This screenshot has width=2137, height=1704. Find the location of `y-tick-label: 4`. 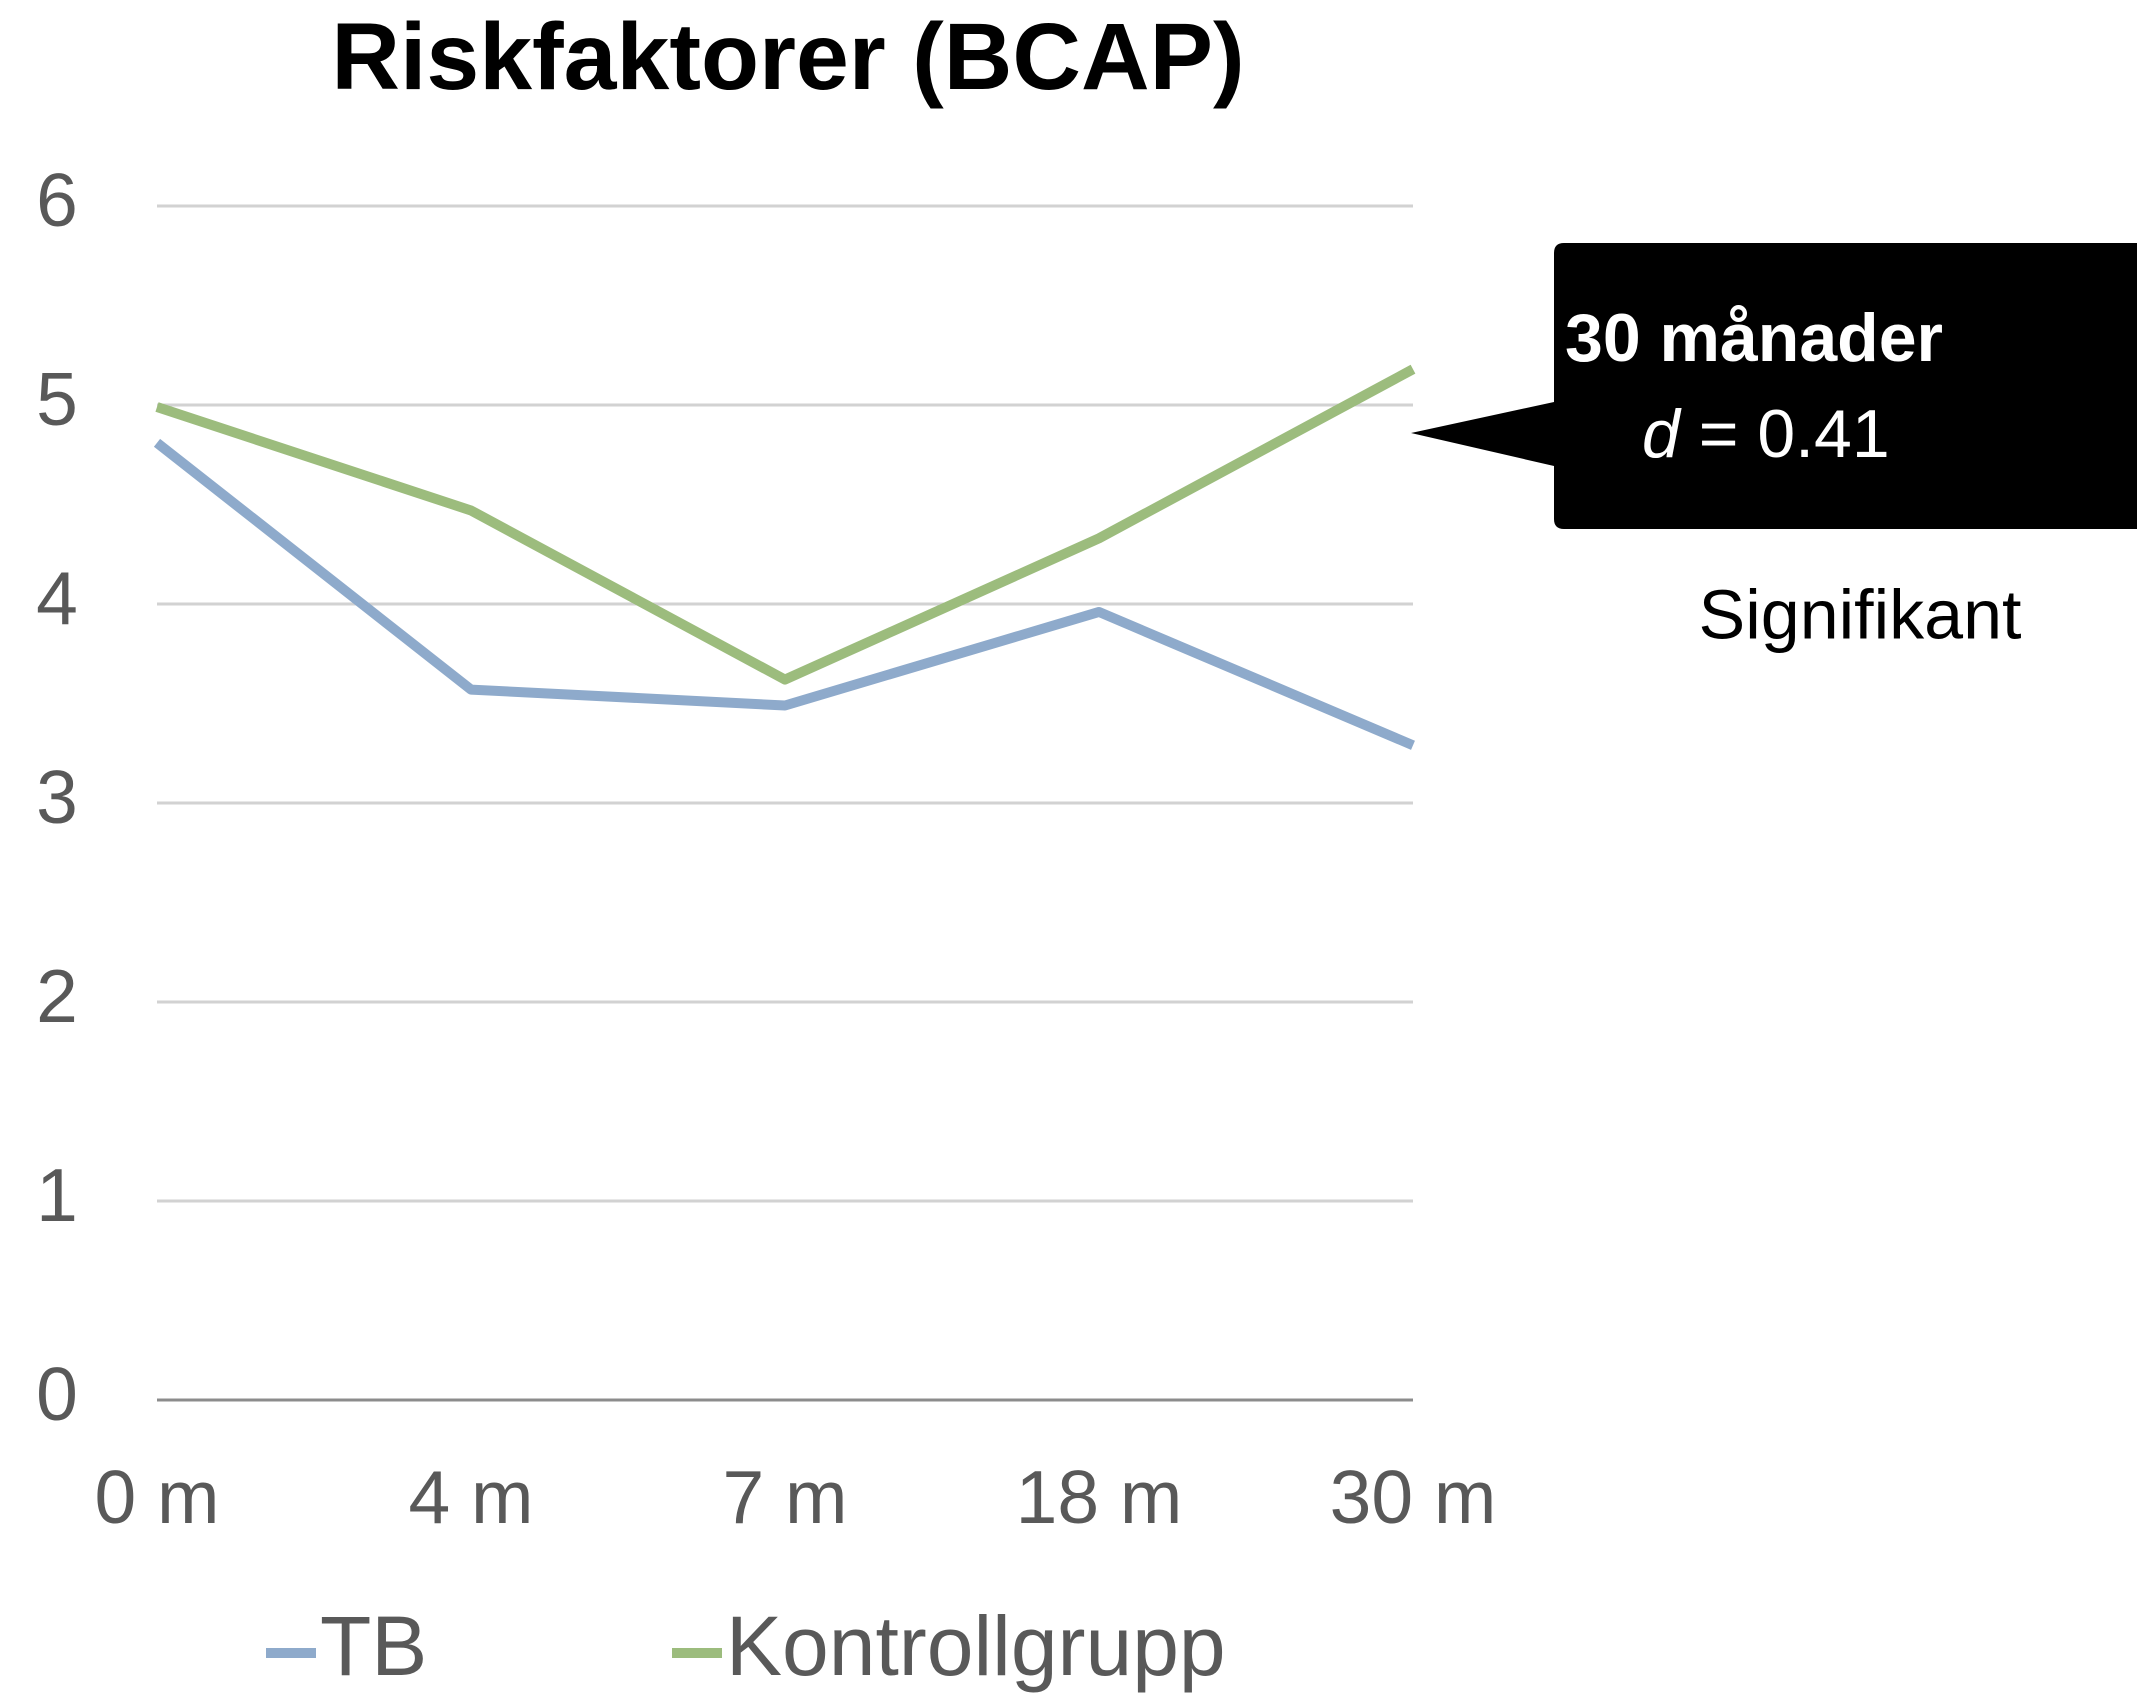

y-tick-label: 4 is located at coordinates (57, 598).